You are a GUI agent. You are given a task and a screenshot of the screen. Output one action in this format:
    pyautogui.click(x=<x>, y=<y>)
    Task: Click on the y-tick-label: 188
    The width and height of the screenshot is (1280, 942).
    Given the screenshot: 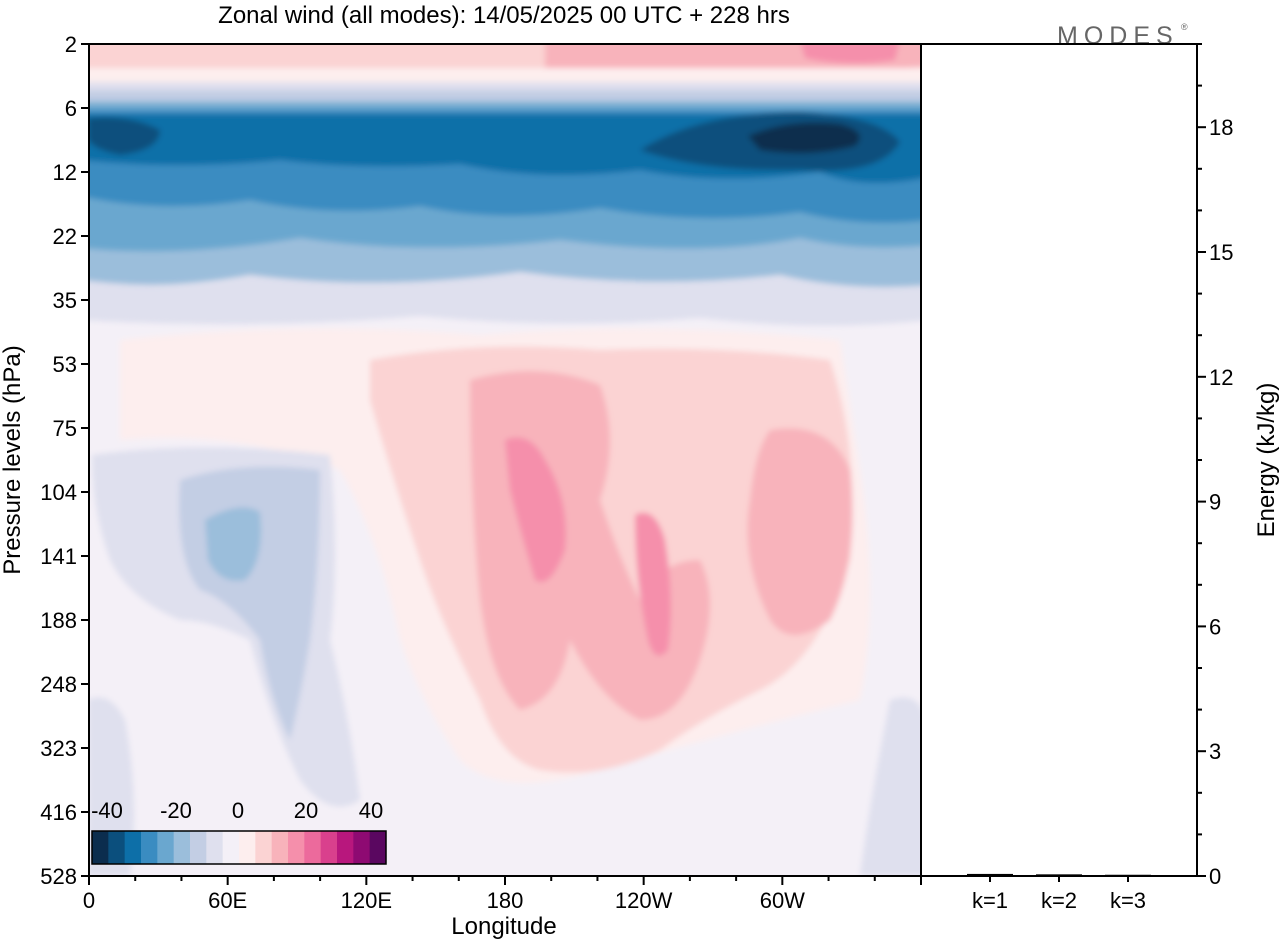 What is the action you would take?
    pyautogui.click(x=58, y=620)
    